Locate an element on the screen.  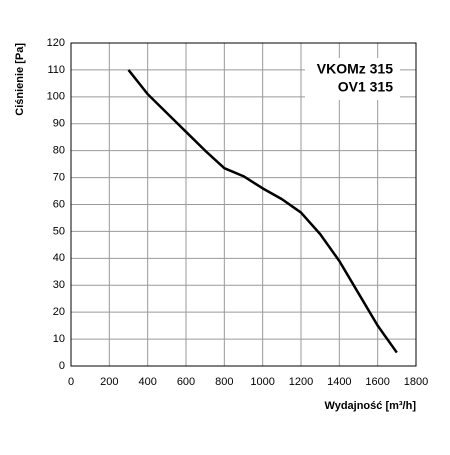
y-tick-label: 30 is located at coordinates (59, 285).